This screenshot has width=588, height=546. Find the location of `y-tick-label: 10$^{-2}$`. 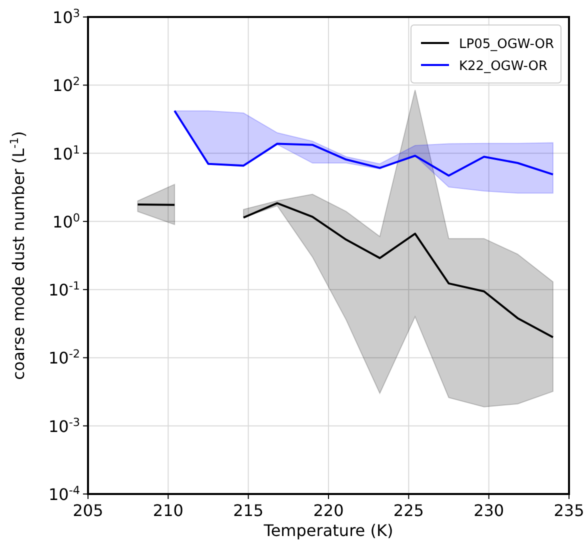

y-tick-label: 10$^{-2}$ is located at coordinates (64, 357).